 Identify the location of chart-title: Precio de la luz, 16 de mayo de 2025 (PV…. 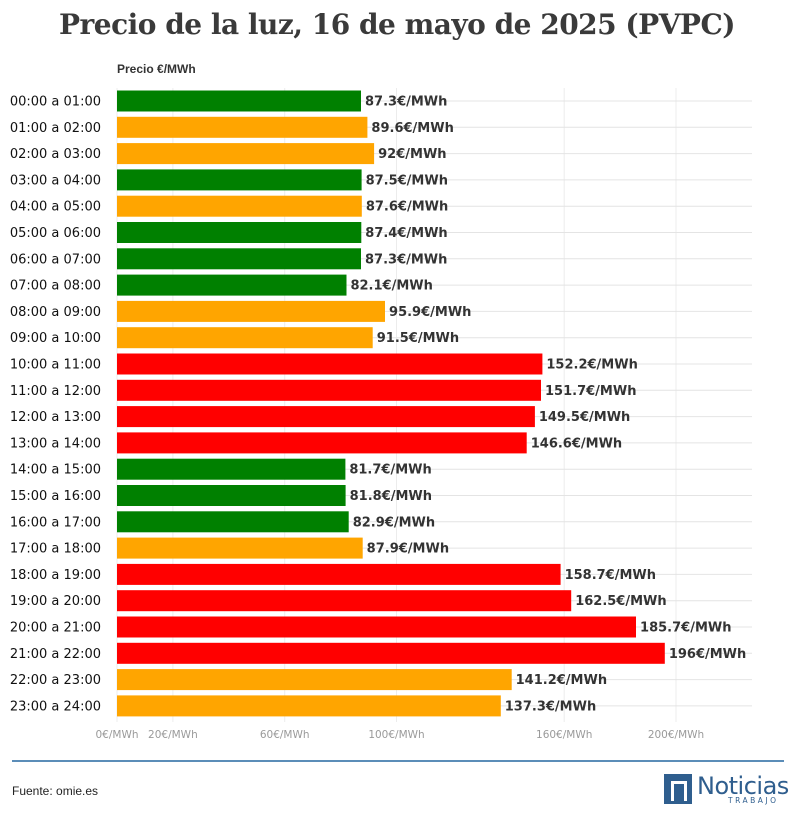
(397, 24).